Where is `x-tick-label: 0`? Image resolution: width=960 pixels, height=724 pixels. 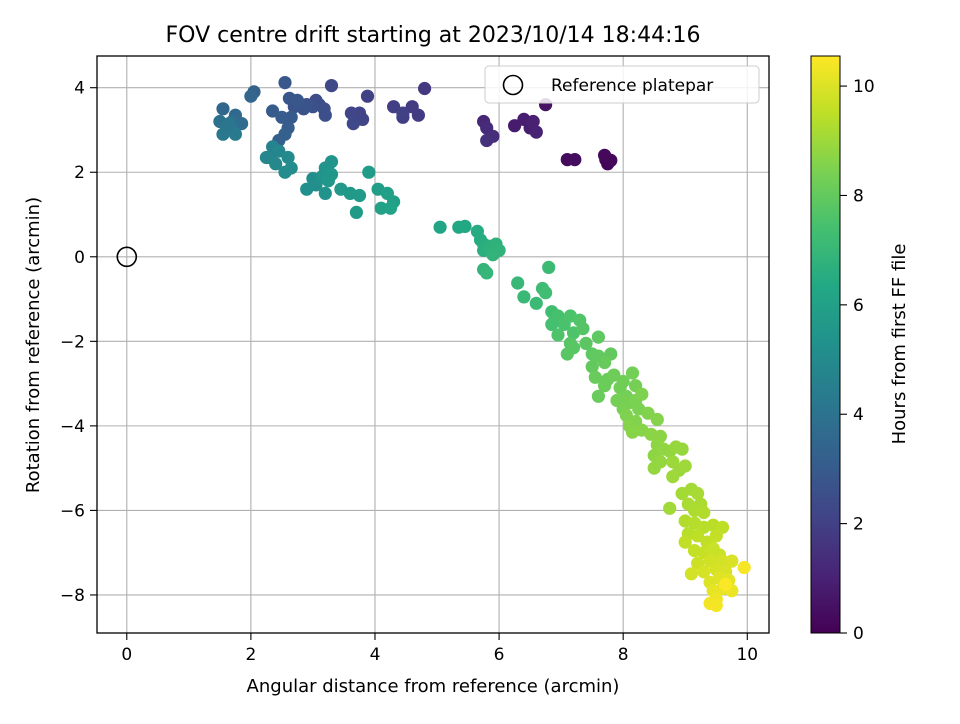
x-tick-label: 0 is located at coordinates (126, 655).